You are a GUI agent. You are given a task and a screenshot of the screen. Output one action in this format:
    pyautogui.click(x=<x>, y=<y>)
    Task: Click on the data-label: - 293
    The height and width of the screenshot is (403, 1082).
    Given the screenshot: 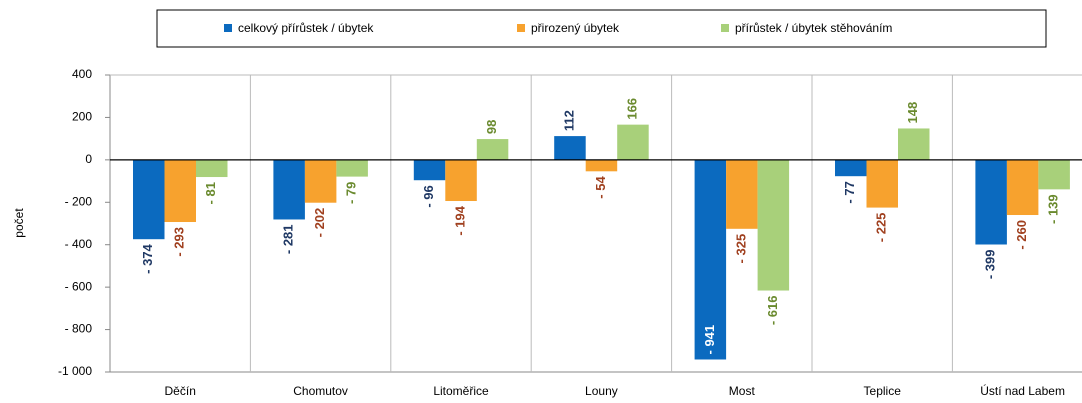 What is the action you would take?
    pyautogui.click(x=179, y=242)
    